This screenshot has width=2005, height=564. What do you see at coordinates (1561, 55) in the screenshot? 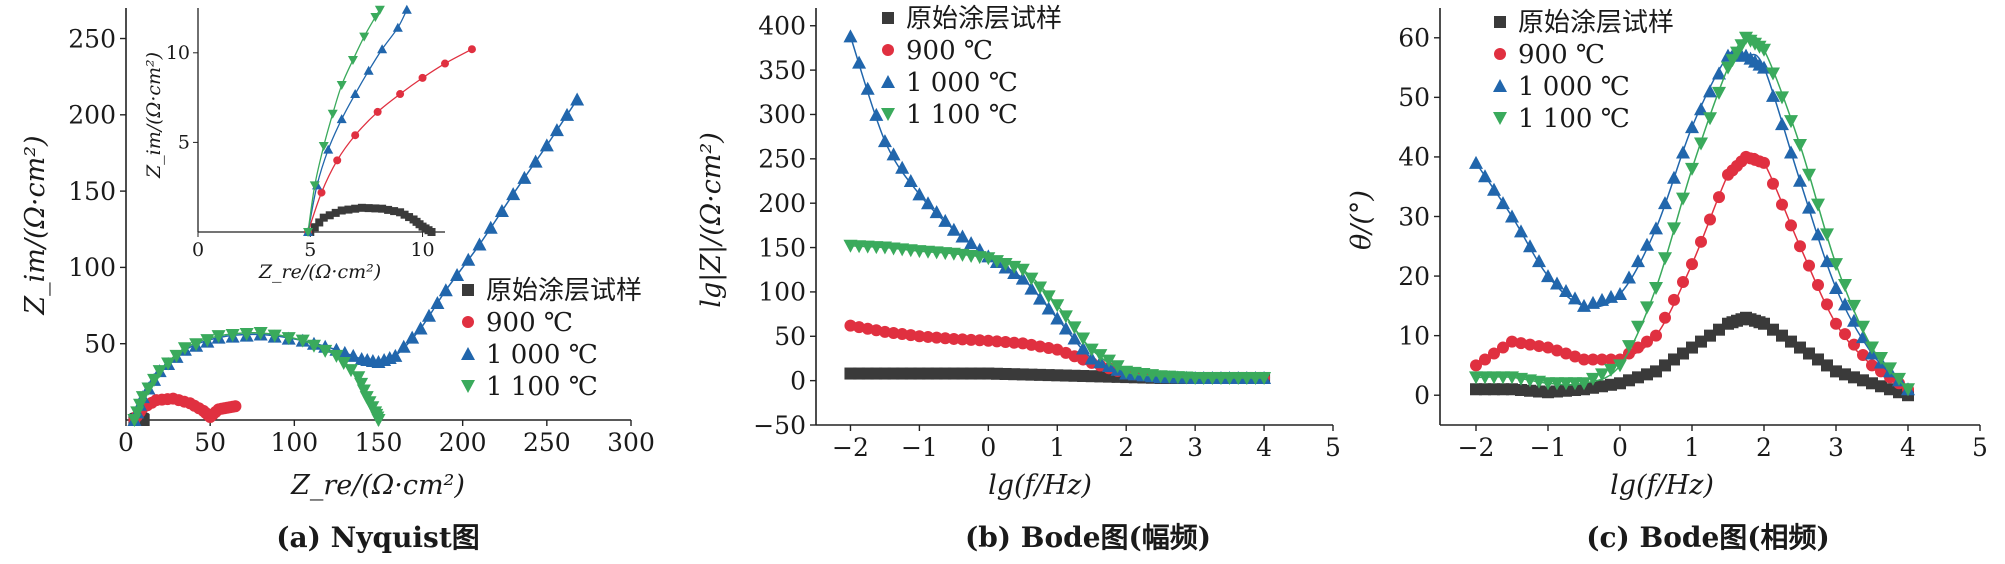
I see `c-legend-label: 900 ℃` at bounding box center [1561, 55].